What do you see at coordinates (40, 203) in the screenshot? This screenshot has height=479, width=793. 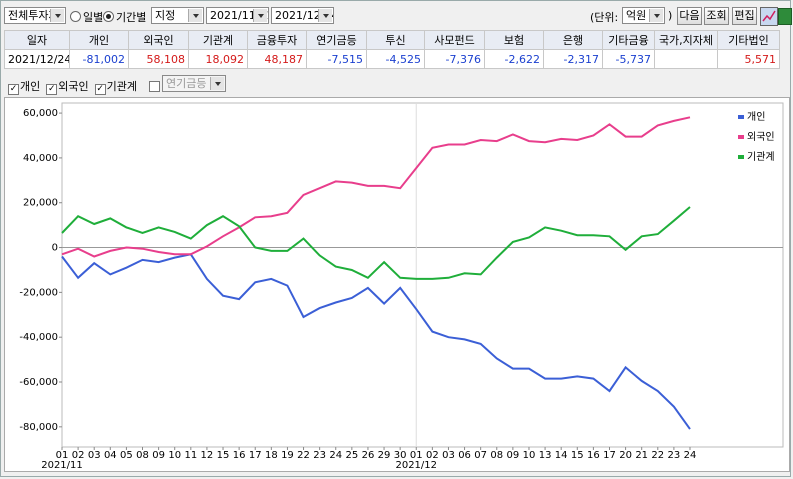 I see `y-tick-label: 20,000` at bounding box center [40, 203].